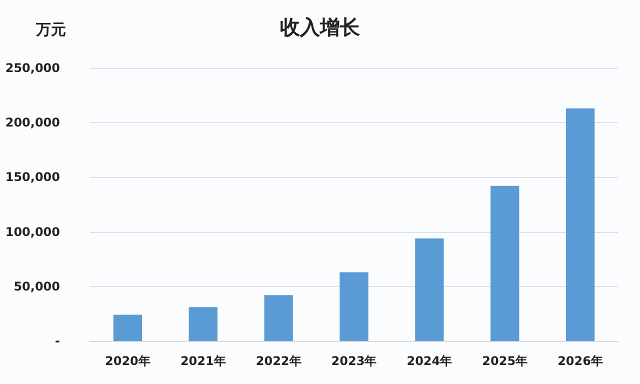 The height and width of the screenshot is (384, 640). Describe the element at coordinates (354, 361) in the screenshot. I see `x-tick-label: 2023年` at that location.